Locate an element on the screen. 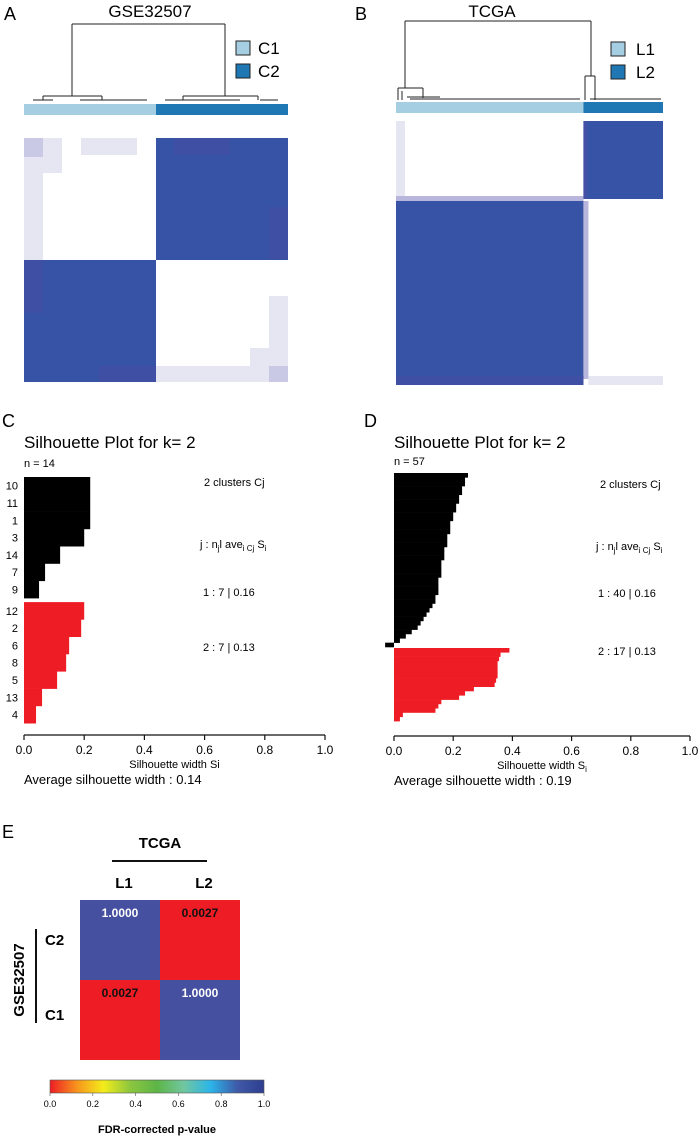  clusters-header: 2 clusters Cj is located at coordinates (234, 483).